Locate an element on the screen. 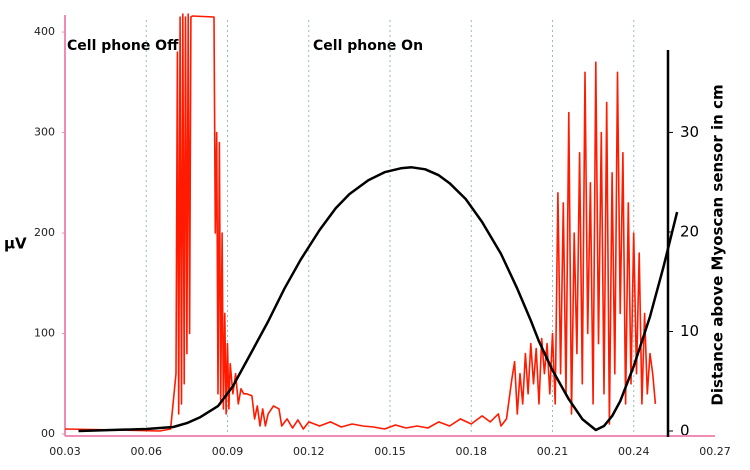  y-tick-label: 100 is located at coordinates (44, 333).